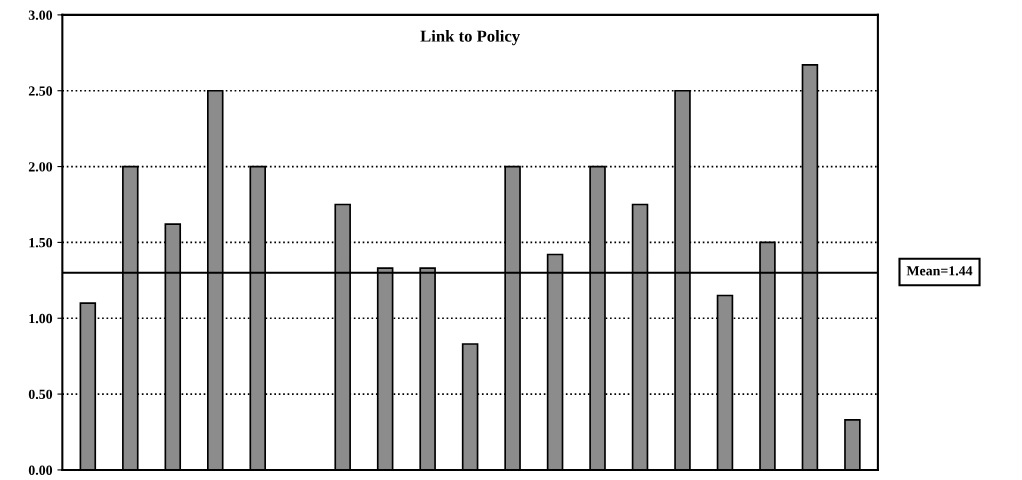 This screenshot has width=1022, height=480. Describe the element at coordinates (40, 15) in the screenshot. I see `y-tick-label: 3.00` at that location.